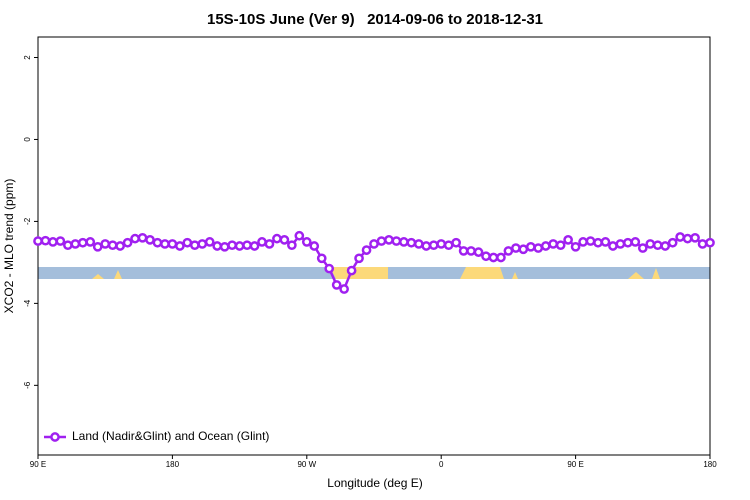 This screenshot has height=500, width=750. I want to click on legend-marker, so click(55, 437).